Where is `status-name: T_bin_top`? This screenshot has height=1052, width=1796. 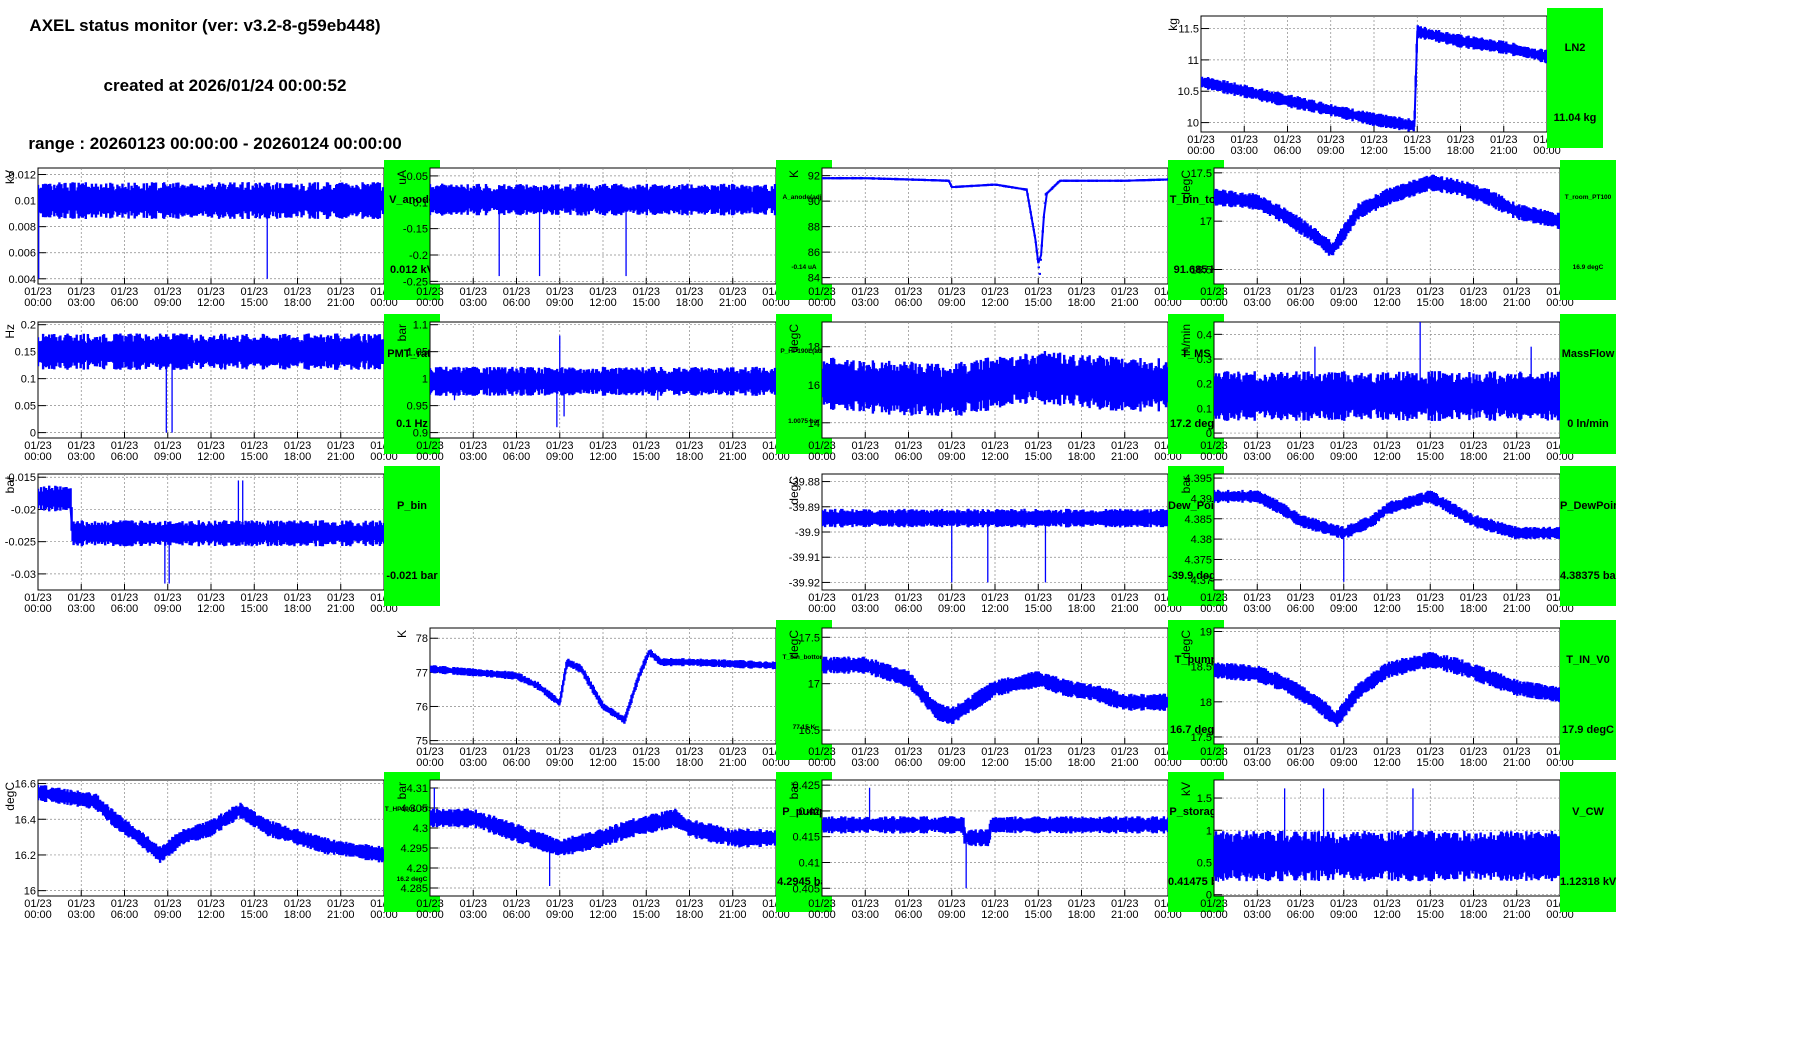
status-name: T_bin_top is located at coordinates (1196, 200).